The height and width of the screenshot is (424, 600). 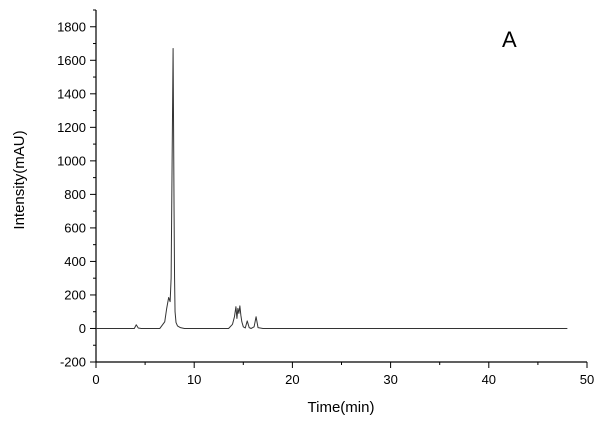 What do you see at coordinates (292, 379) in the screenshot?
I see `x-tick-label: 20` at bounding box center [292, 379].